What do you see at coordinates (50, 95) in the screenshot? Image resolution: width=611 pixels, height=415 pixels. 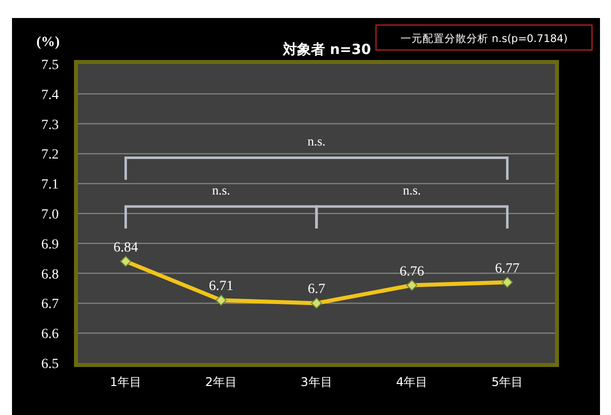 I see `text: 7.4` at bounding box center [50, 95].